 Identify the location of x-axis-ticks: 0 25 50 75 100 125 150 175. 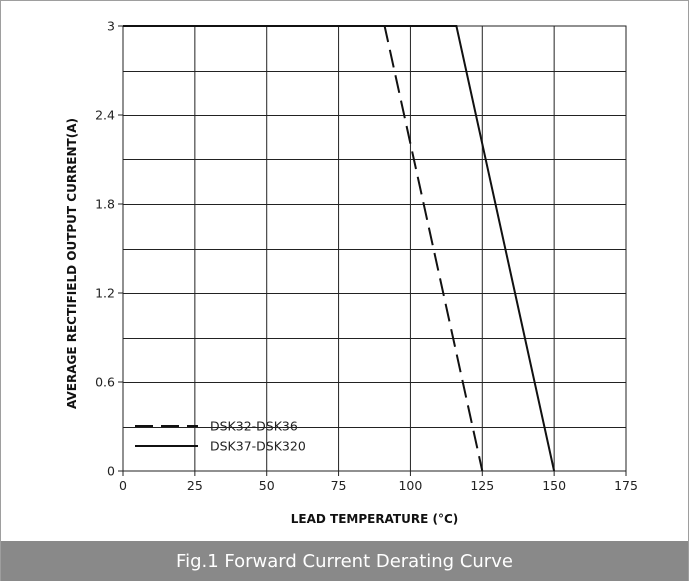
(378, 482).